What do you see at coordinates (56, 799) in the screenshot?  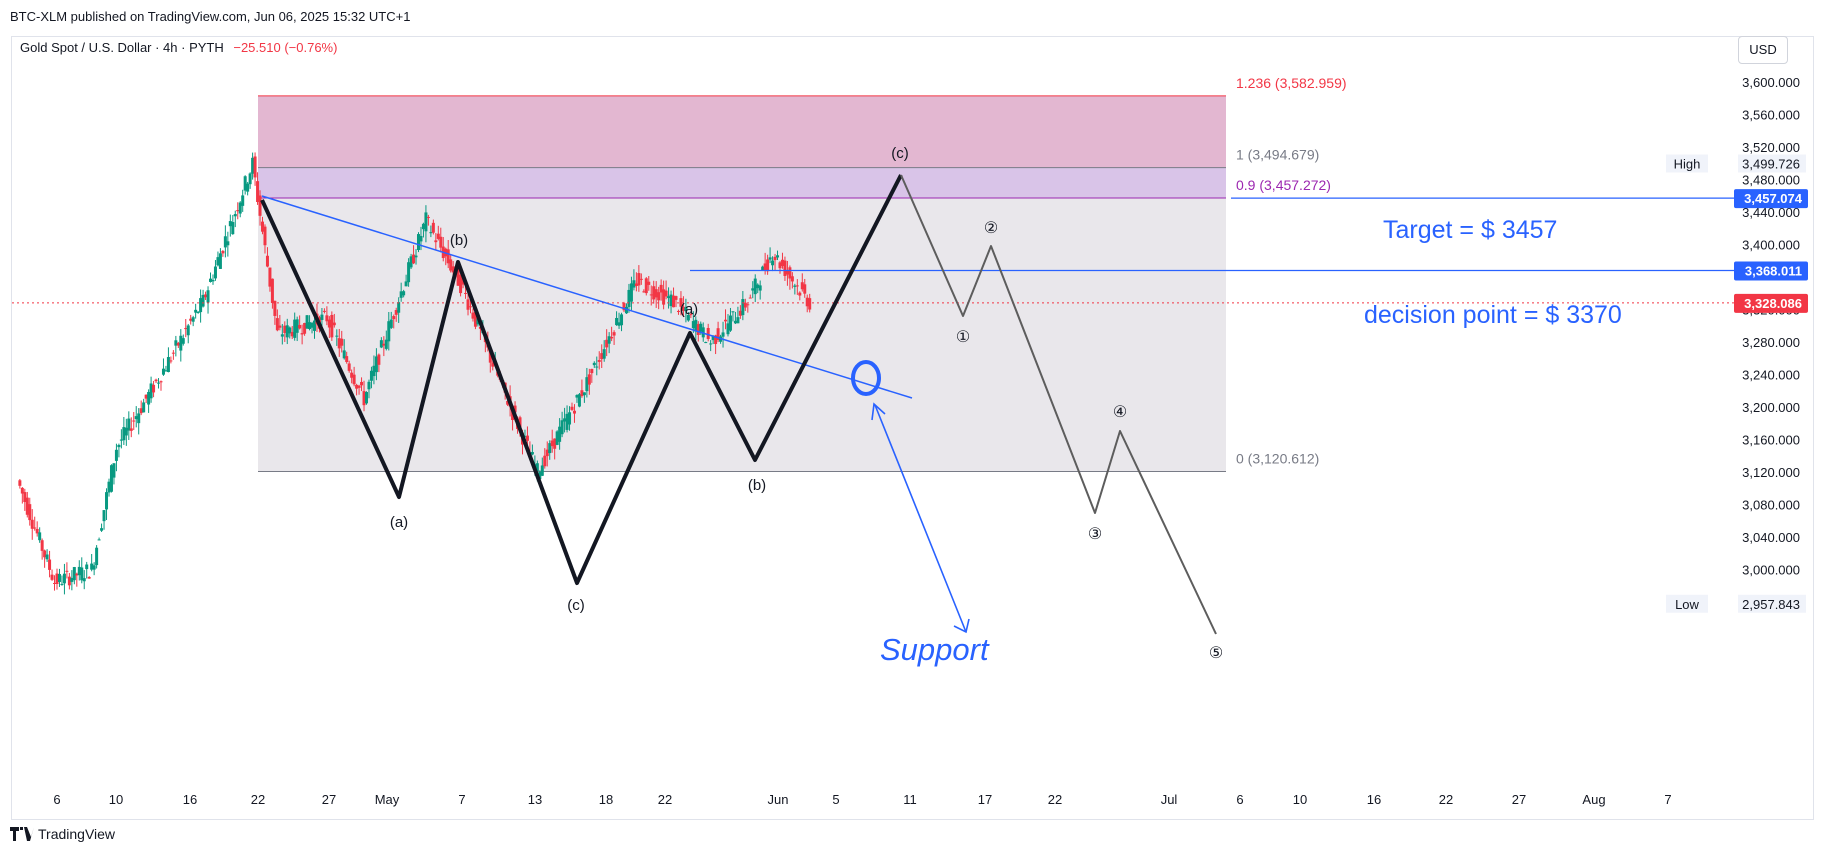 I see `x-tick-label: 6` at bounding box center [56, 799].